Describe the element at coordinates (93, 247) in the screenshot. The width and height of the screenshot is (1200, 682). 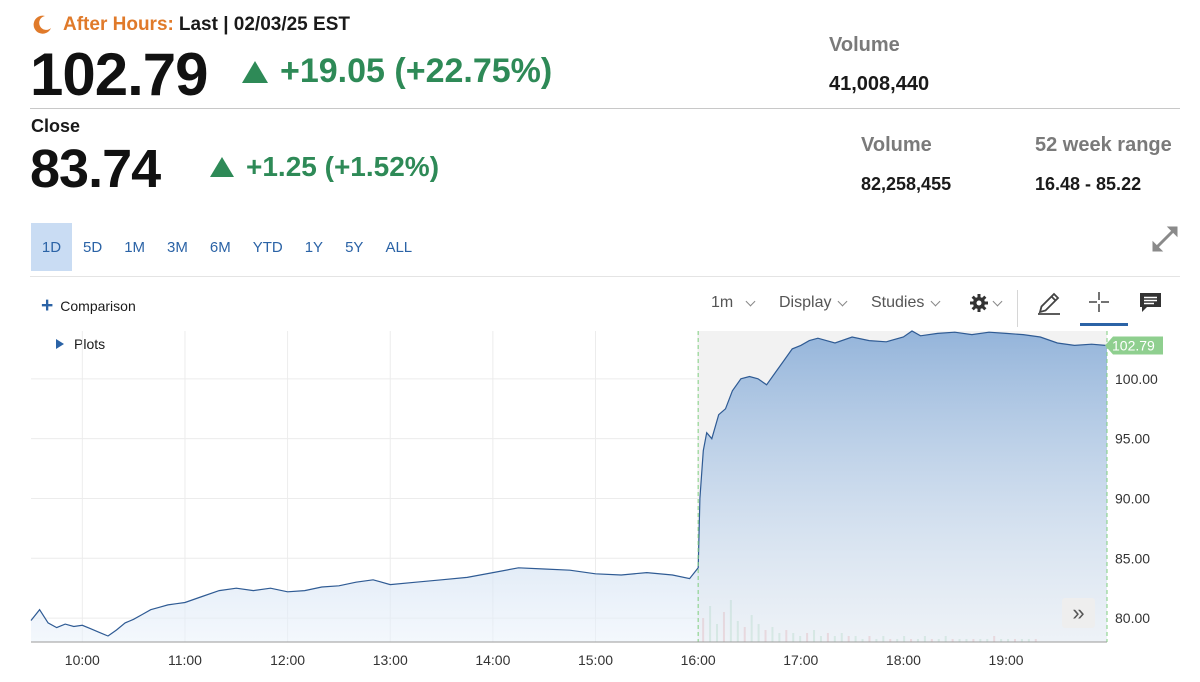
I see `tab-range-5d: 5D` at that location.